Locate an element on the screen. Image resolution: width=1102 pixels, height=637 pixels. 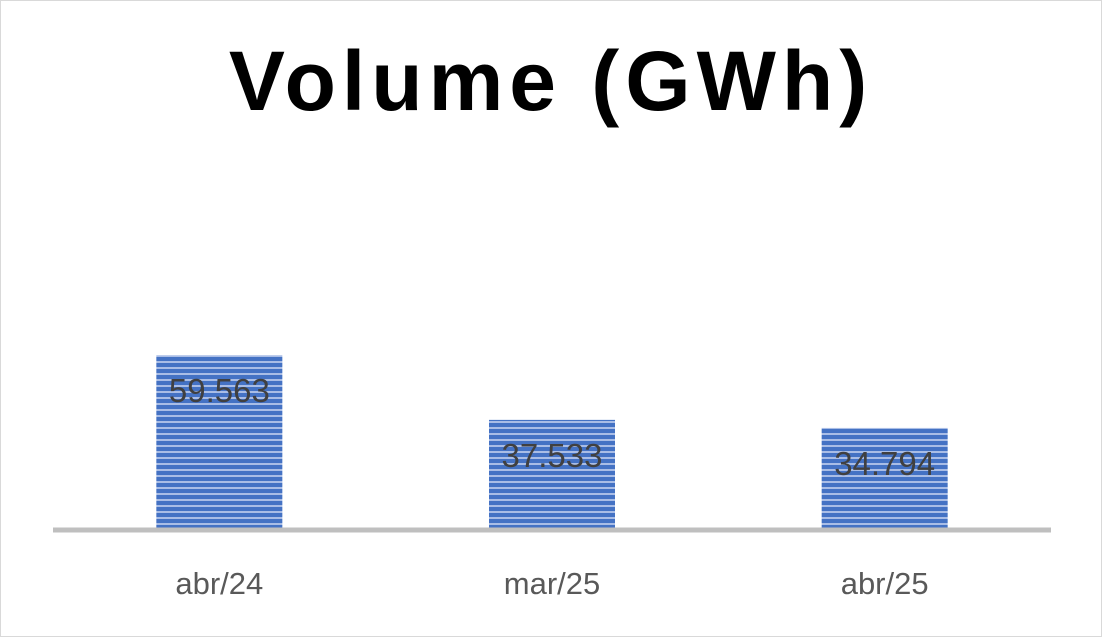
data-label: 37.533 is located at coordinates (552, 455).